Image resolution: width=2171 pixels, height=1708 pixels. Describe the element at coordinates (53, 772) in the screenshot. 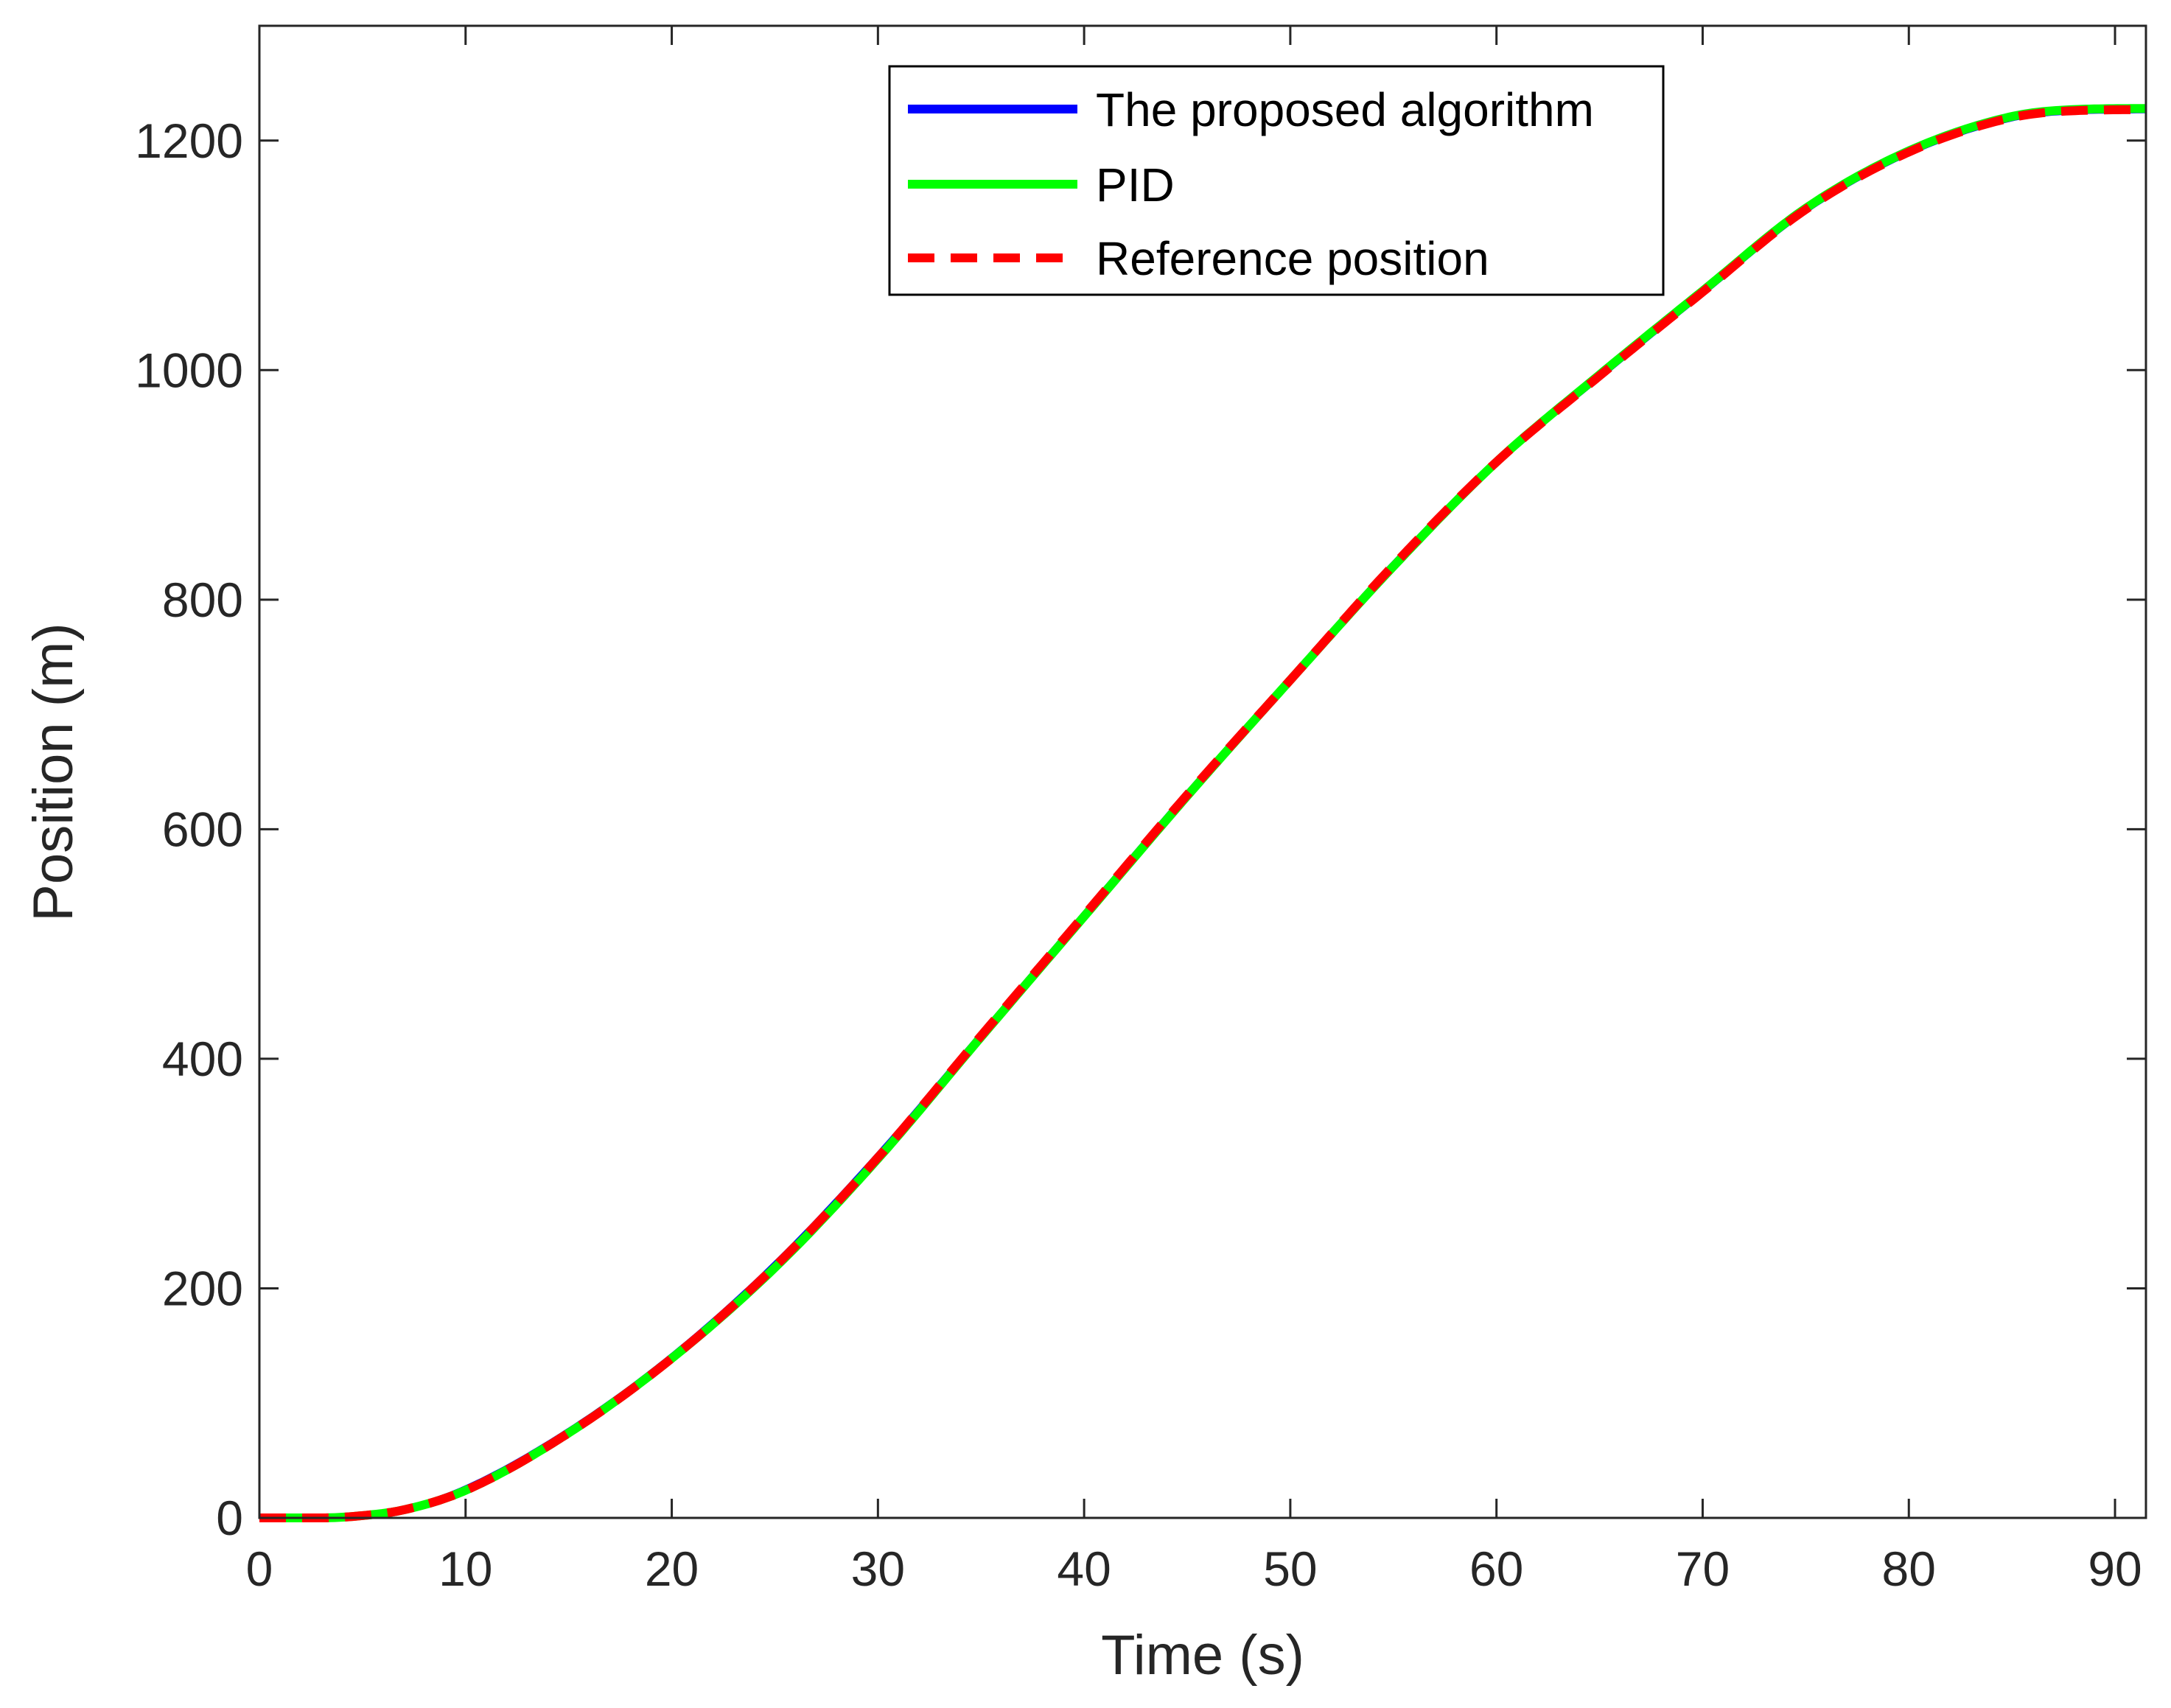

I see `y-axis-label: Position (m)` at that location.